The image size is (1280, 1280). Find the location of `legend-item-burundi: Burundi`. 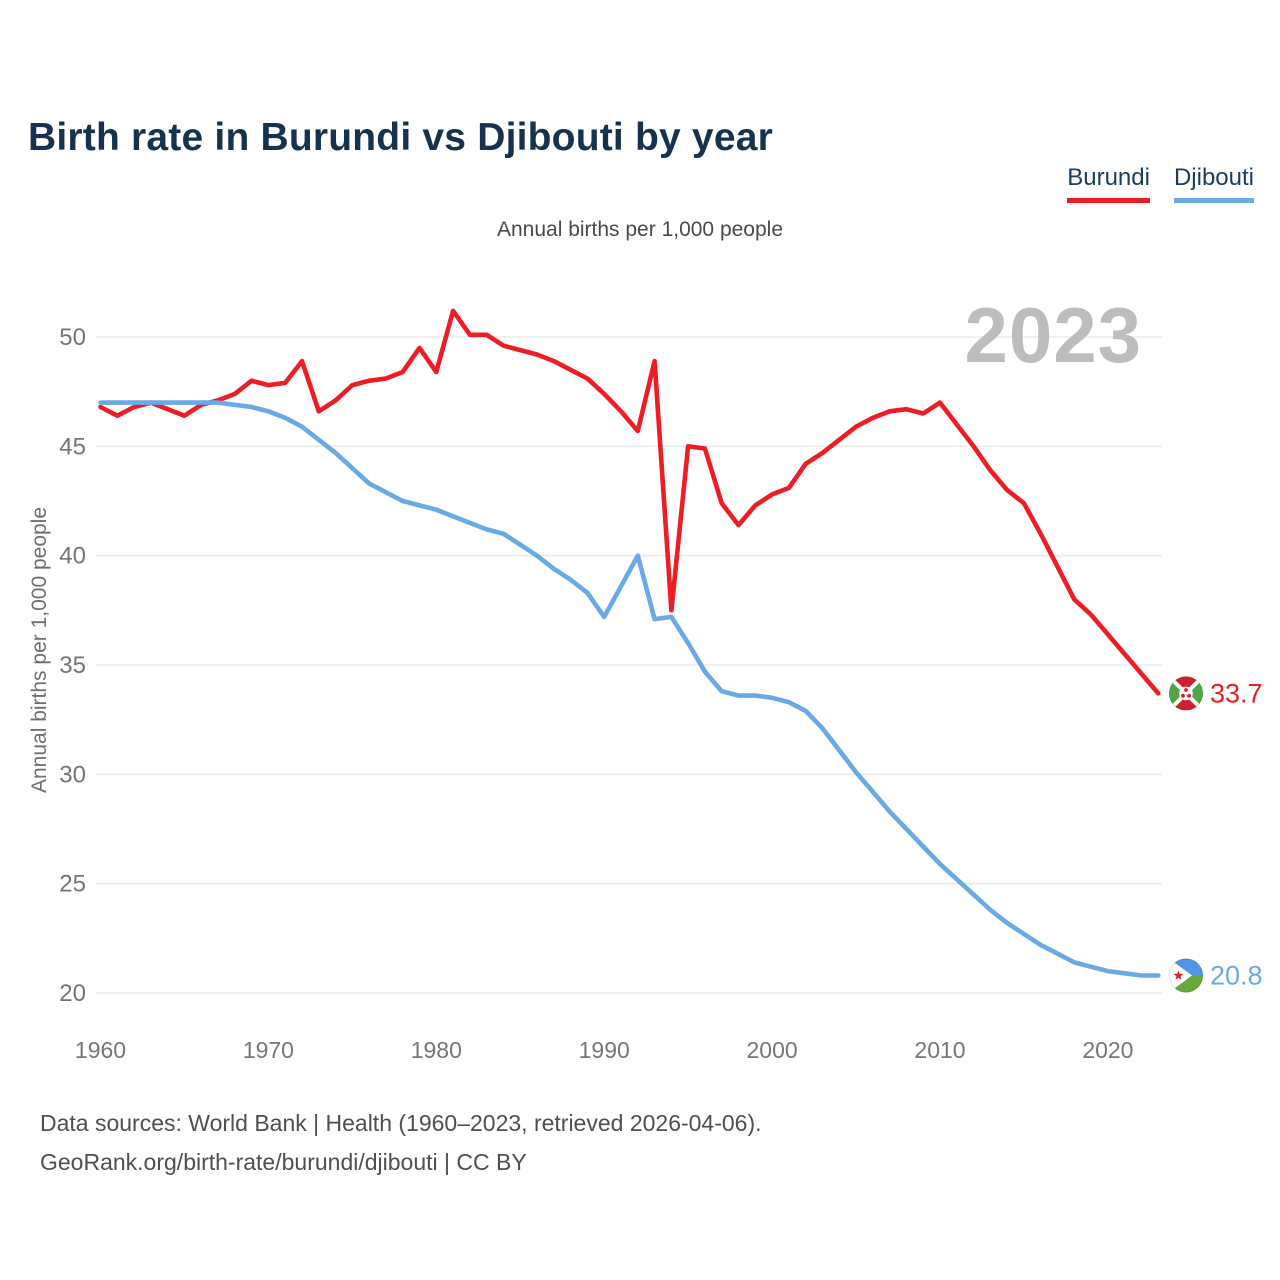

legend-item-burundi: Burundi is located at coordinates (1108, 184).